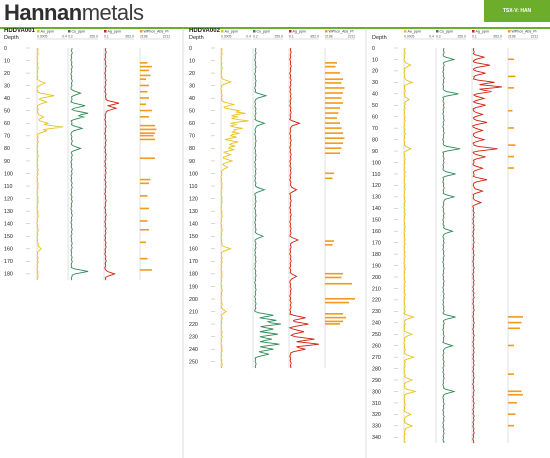 The height and width of the screenshot is (458, 550). I want to click on depth-tick-label: 160, so click(376, 232).